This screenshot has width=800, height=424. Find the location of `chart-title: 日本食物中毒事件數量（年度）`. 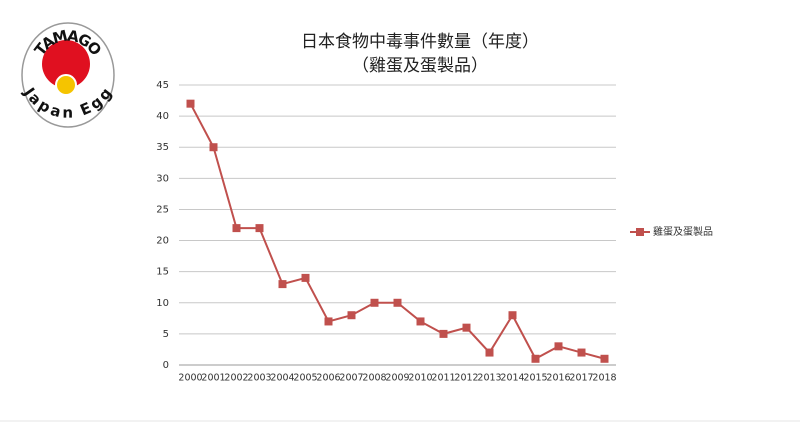

chart-title: 日本食物中毒事件數量（年度） is located at coordinates (420, 42).